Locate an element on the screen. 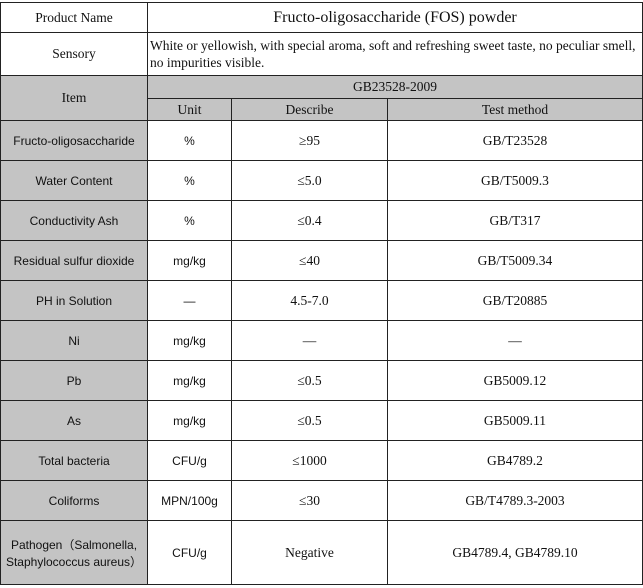  table-row: Pb mg/kg ≤0.5 GB5009.12 is located at coordinates (321, 380).